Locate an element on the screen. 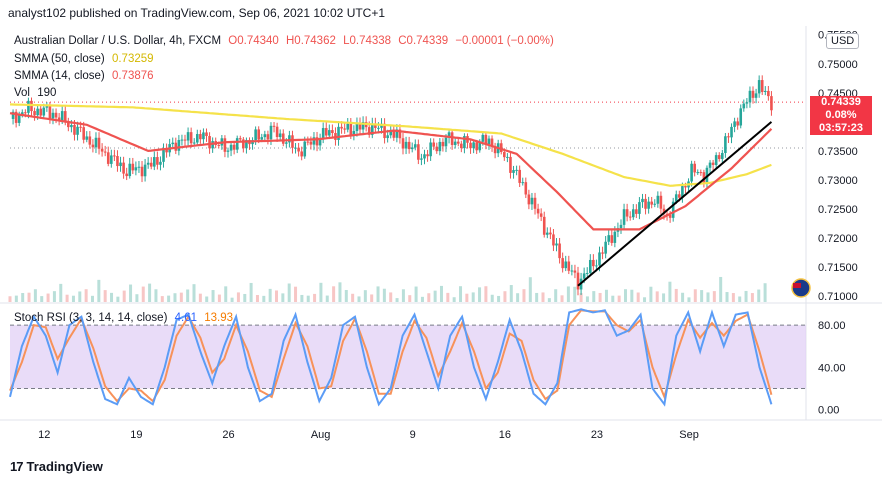 The width and height of the screenshot is (882, 484). price-tick-label: 0.73500 is located at coordinates (838, 152).